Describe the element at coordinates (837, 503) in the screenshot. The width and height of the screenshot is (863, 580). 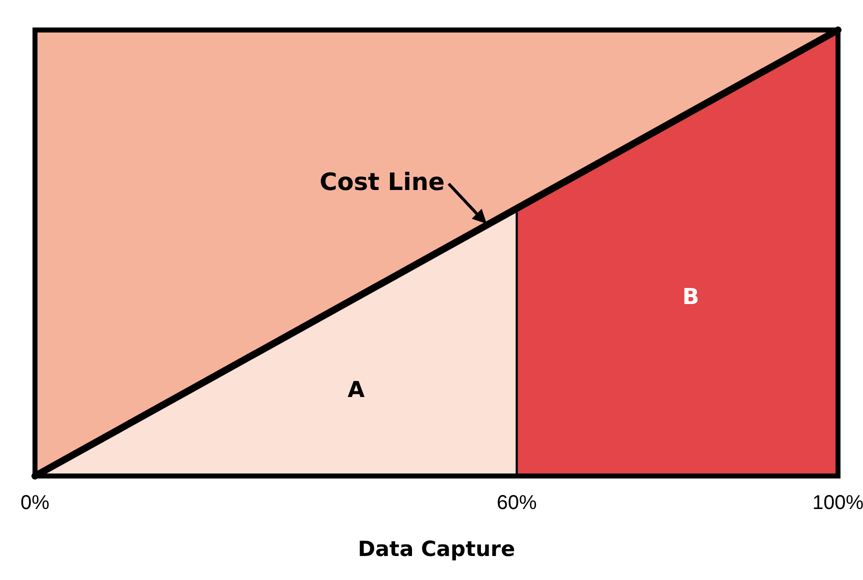
I see `x-tick-label: 100%` at that location.